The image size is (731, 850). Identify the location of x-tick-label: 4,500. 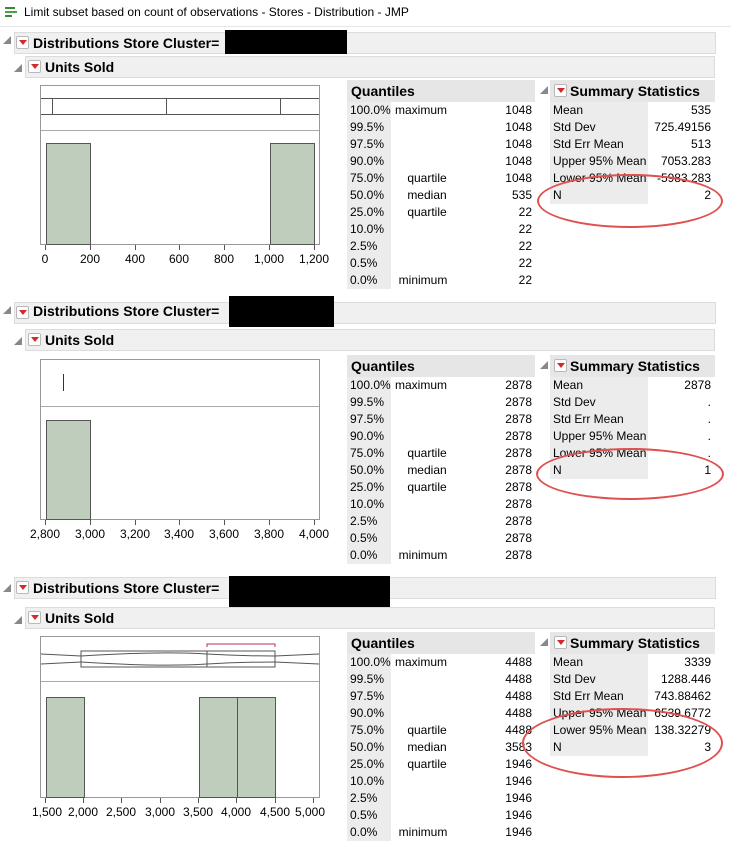
(275, 812).